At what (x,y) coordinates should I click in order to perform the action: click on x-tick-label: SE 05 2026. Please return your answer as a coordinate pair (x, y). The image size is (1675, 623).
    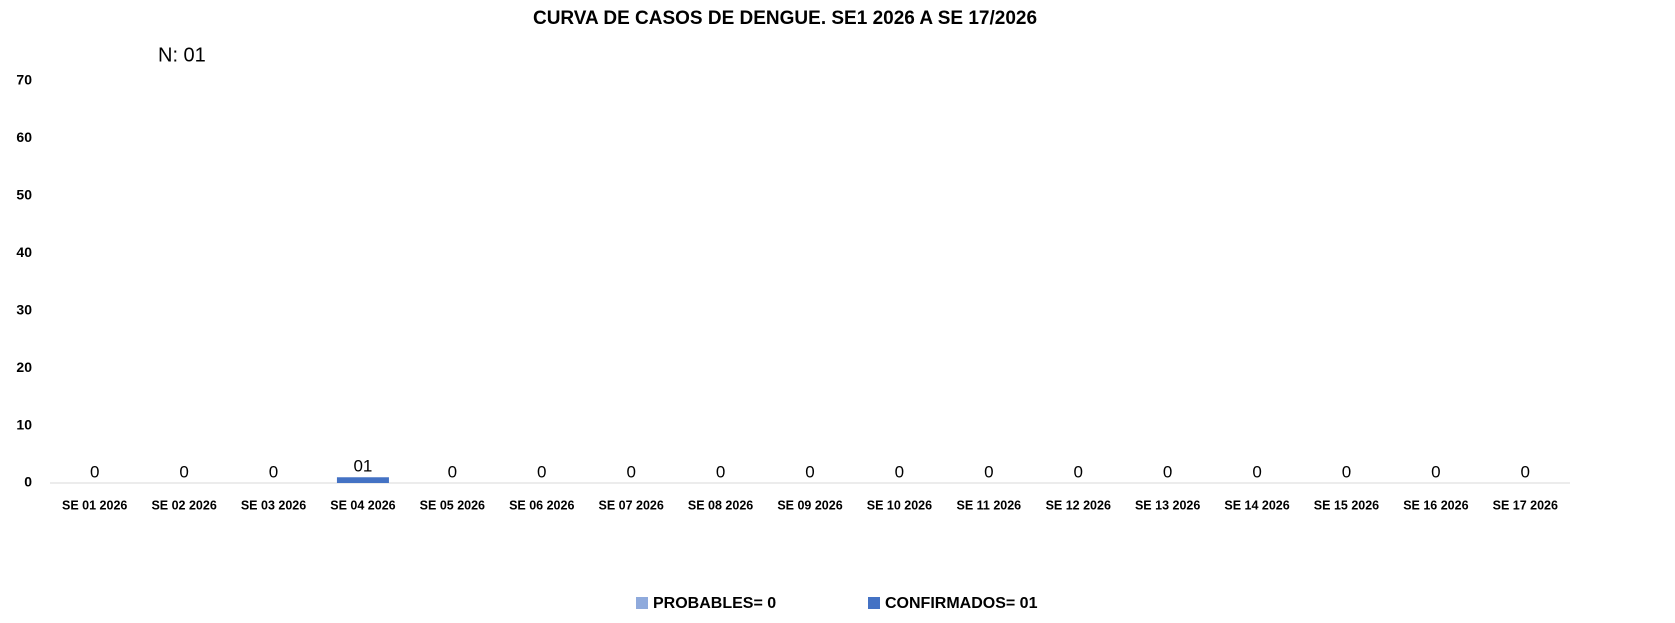
    Looking at the image, I should click on (452, 505).